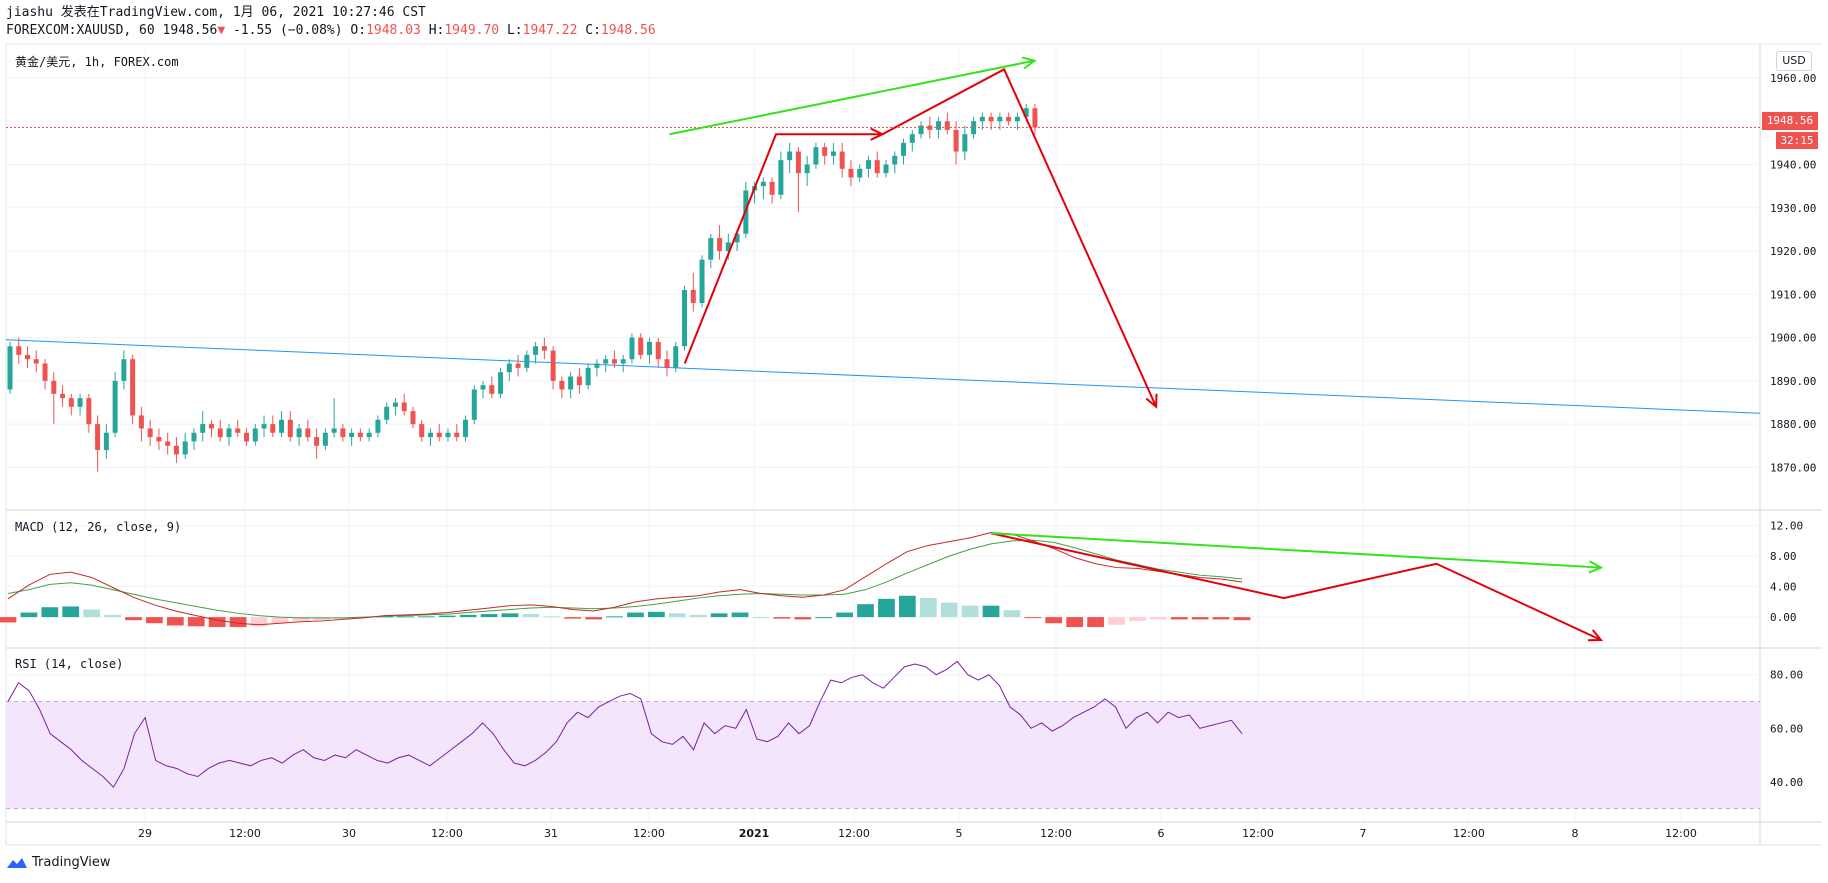 This screenshot has height=883, width=1828. I want to click on last-price: 1948.56, so click(190, 30).